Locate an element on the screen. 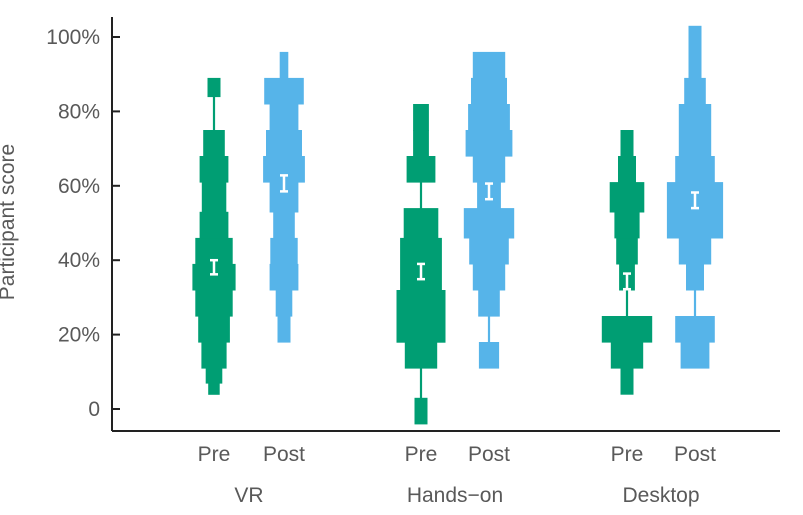  x-group-label: Desktop is located at coordinates (660, 495).